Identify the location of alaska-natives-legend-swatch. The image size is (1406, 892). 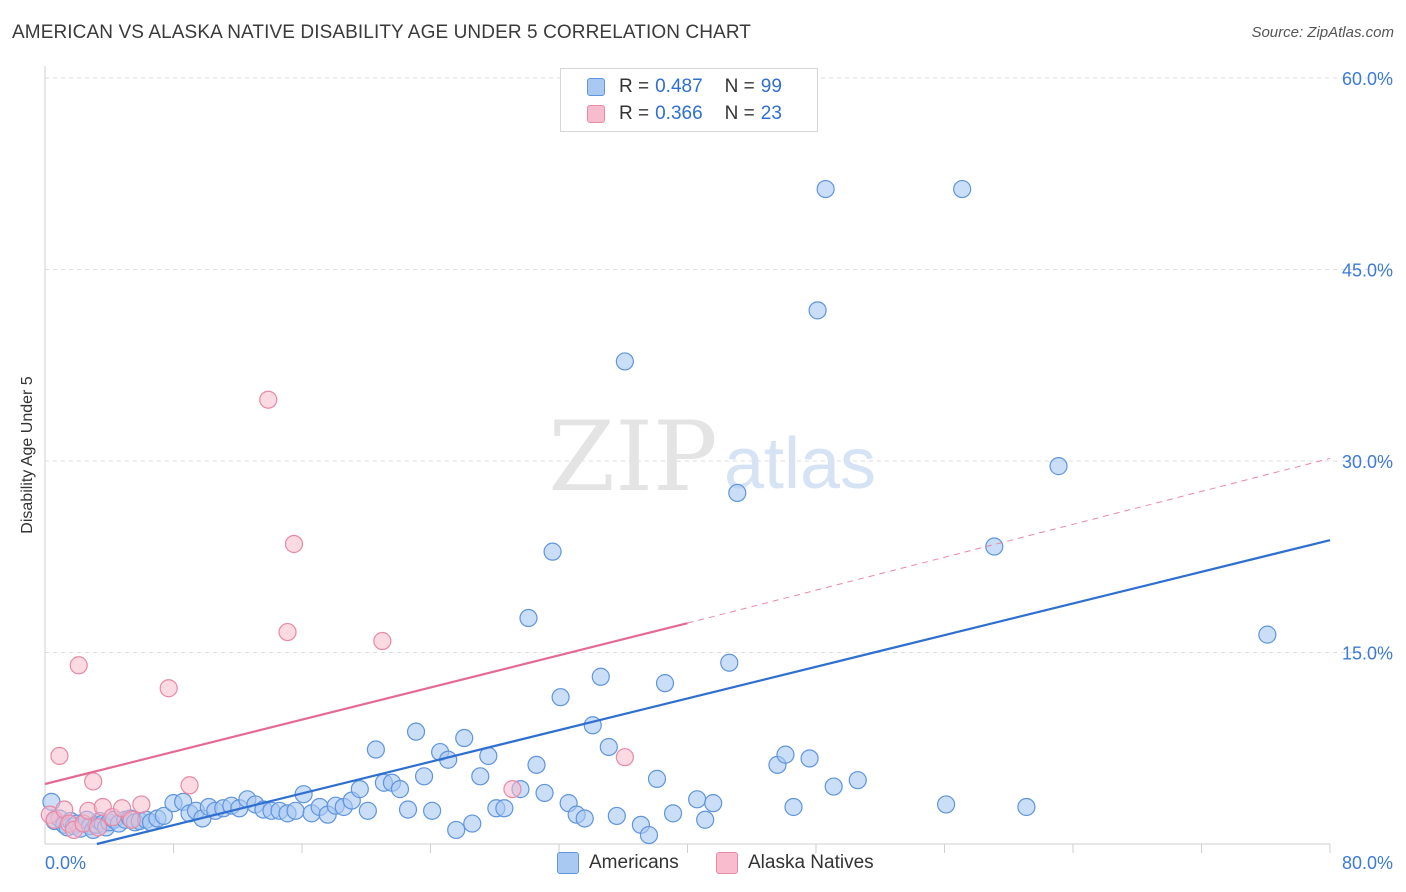
(727, 863).